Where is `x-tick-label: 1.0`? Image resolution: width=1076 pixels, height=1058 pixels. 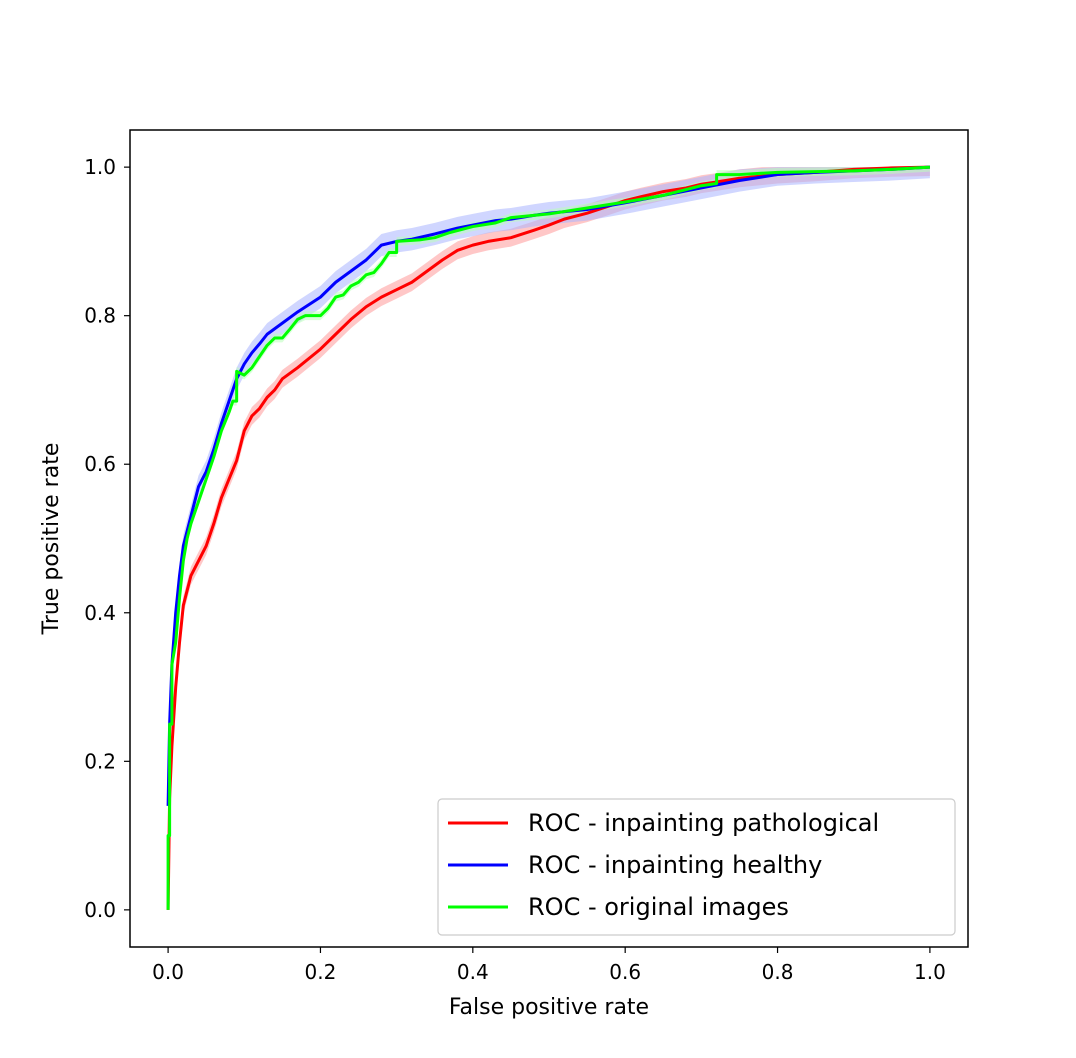
x-tick-label: 1.0 is located at coordinates (930, 972).